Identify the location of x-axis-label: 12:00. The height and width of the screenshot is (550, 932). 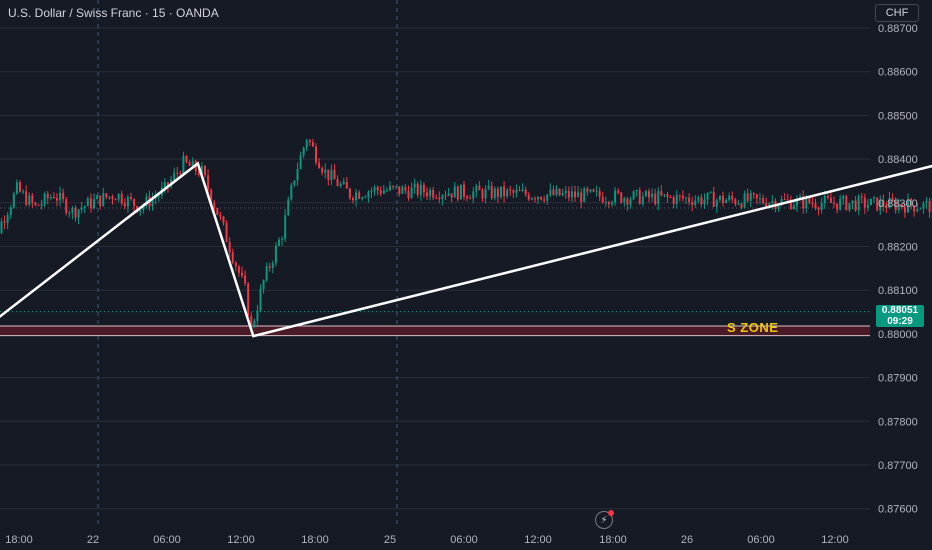
(835, 540).